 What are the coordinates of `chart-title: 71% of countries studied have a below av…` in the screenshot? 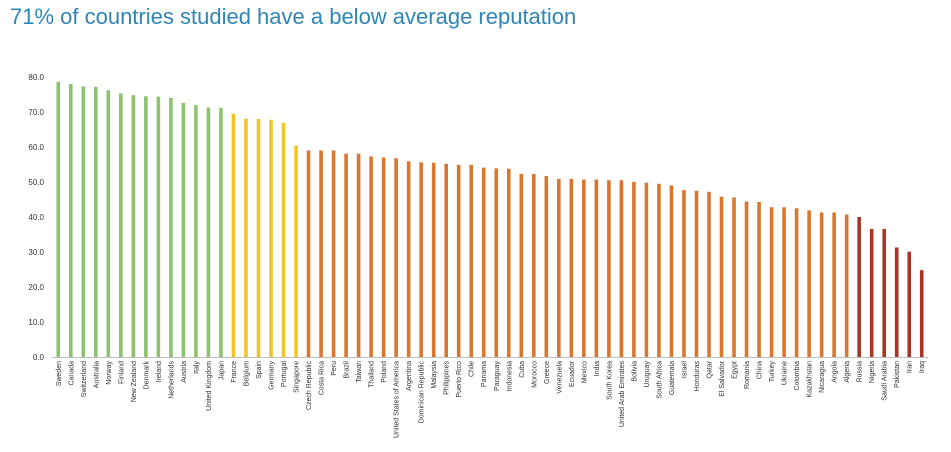 It's located at (293, 16).